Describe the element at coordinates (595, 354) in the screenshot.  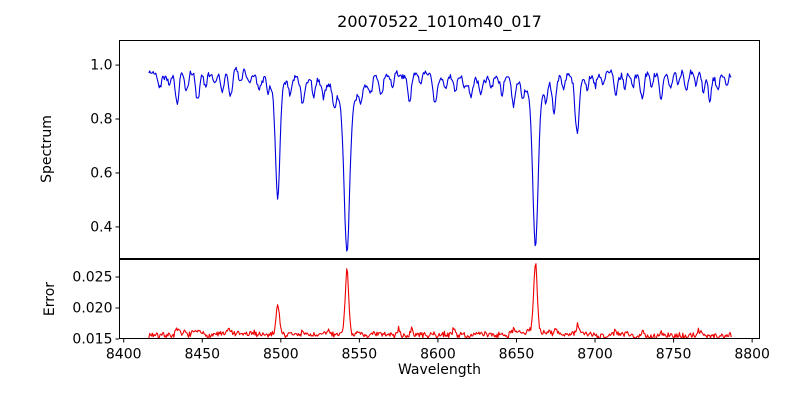
I see `x-tick-label: 8700` at that location.